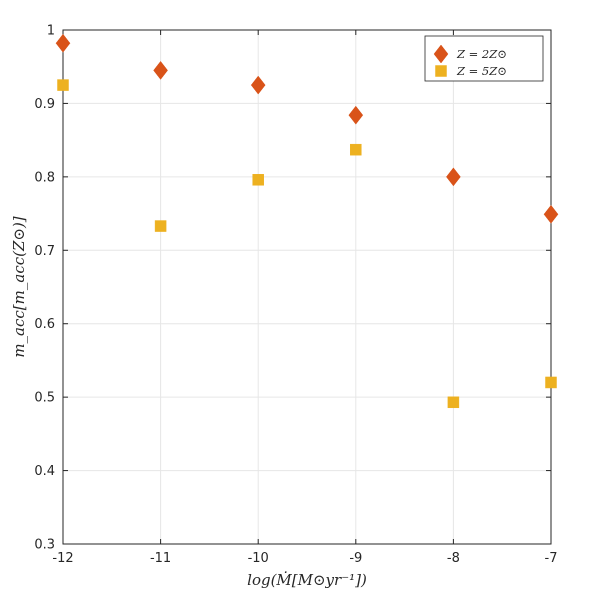  What do you see at coordinates (307, 580) in the screenshot?
I see `x-axis-label: log(Ṁ[M⊙yr⁻¹])` at bounding box center [307, 580].